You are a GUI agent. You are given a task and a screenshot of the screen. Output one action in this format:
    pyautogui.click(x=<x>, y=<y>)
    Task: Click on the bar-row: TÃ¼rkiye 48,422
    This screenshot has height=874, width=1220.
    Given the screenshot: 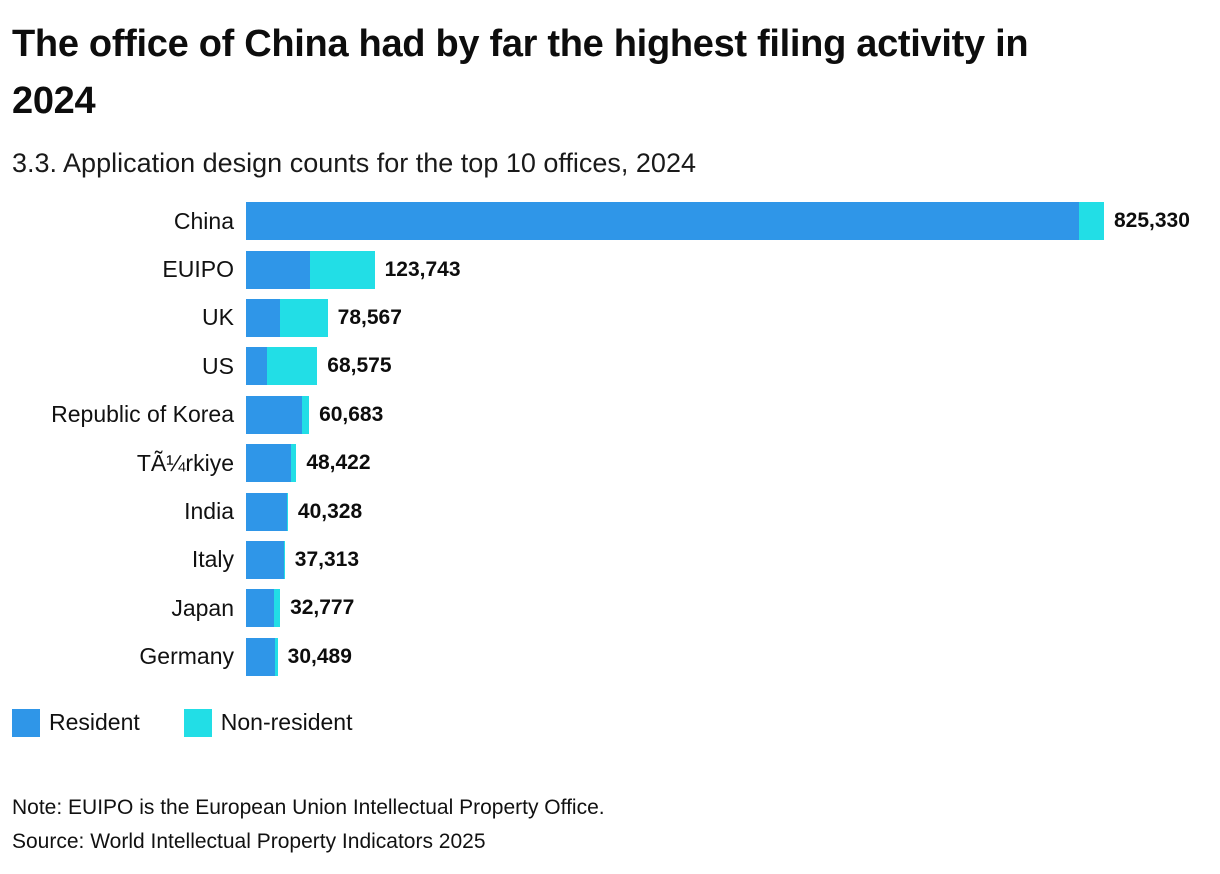 What is the action you would take?
    pyautogui.click(x=610, y=463)
    